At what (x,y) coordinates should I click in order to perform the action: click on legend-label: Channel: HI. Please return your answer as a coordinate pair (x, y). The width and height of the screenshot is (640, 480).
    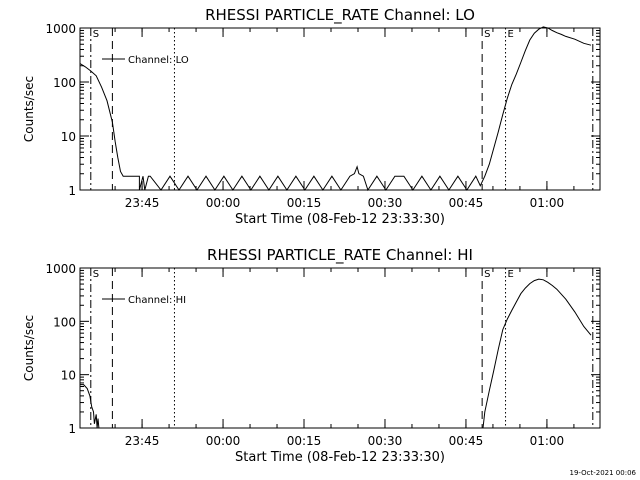
    Looking at the image, I should click on (157, 300).